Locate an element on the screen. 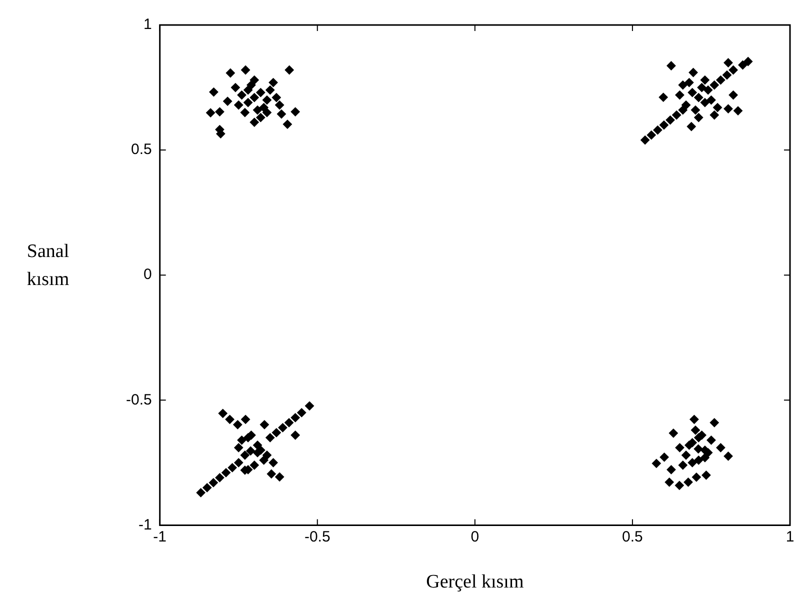  x-tick-label: 1 is located at coordinates (790, 537).